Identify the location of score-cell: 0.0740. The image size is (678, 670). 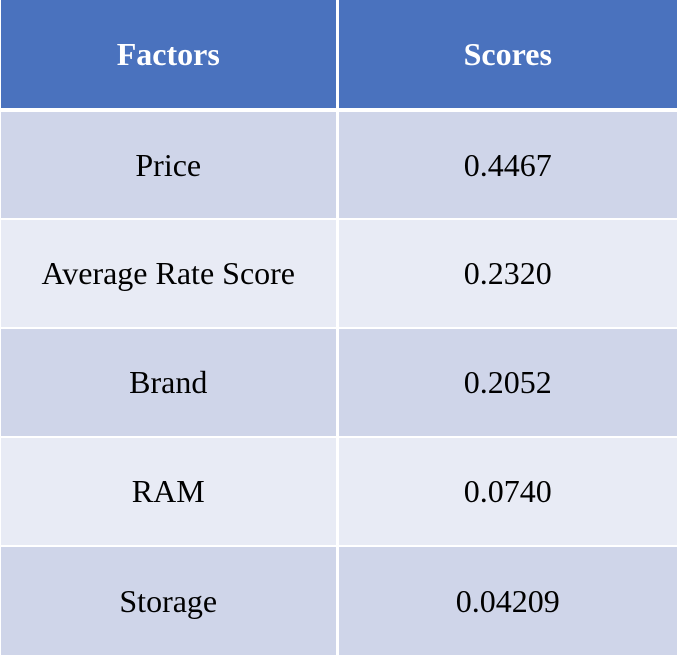
(507, 492).